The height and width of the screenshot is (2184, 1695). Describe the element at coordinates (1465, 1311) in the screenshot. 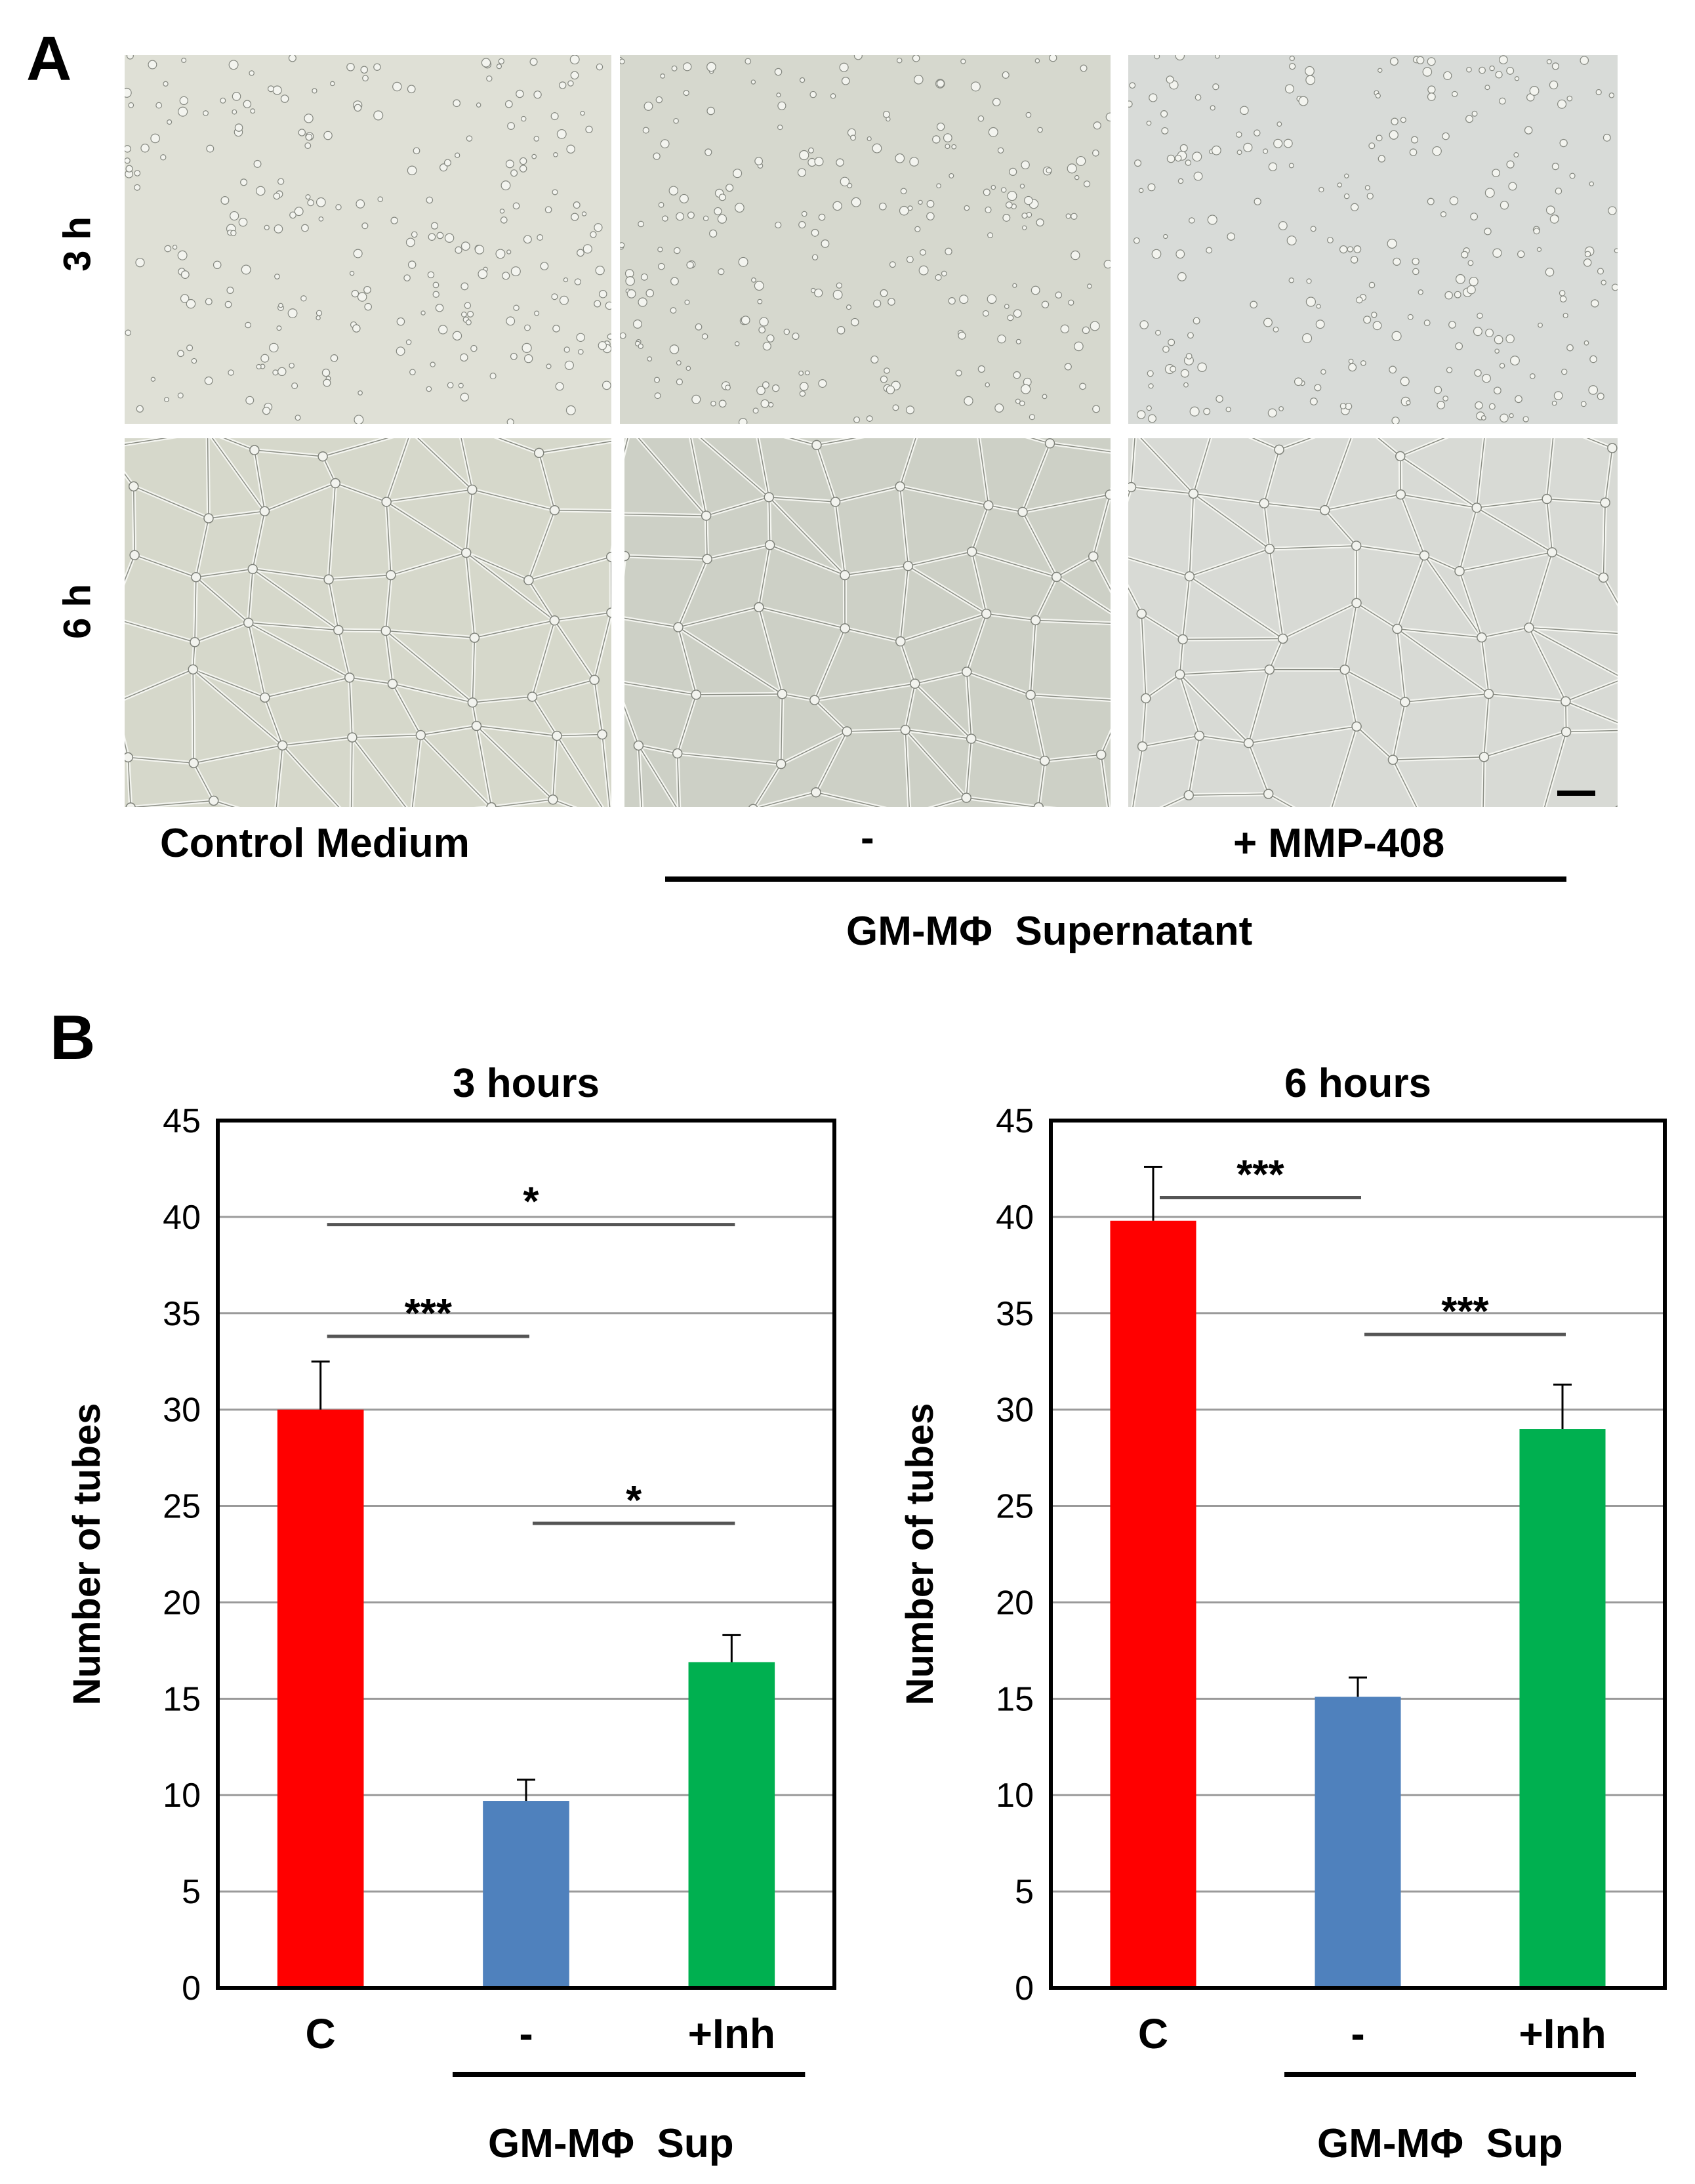

I see `chart-6h-significance-label-1: ***` at that location.